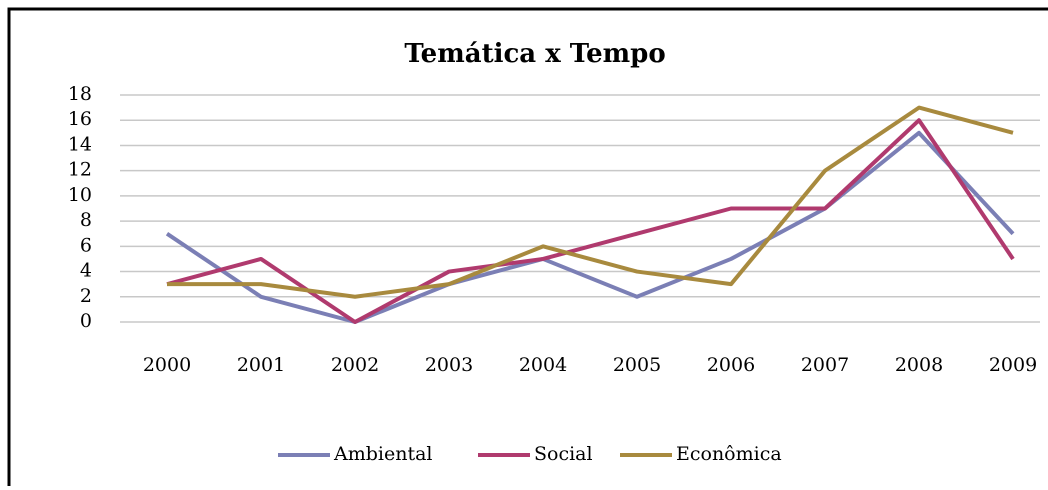  Describe the element at coordinates (167, 365) in the screenshot. I see `x-tick-label: 2000` at that location.